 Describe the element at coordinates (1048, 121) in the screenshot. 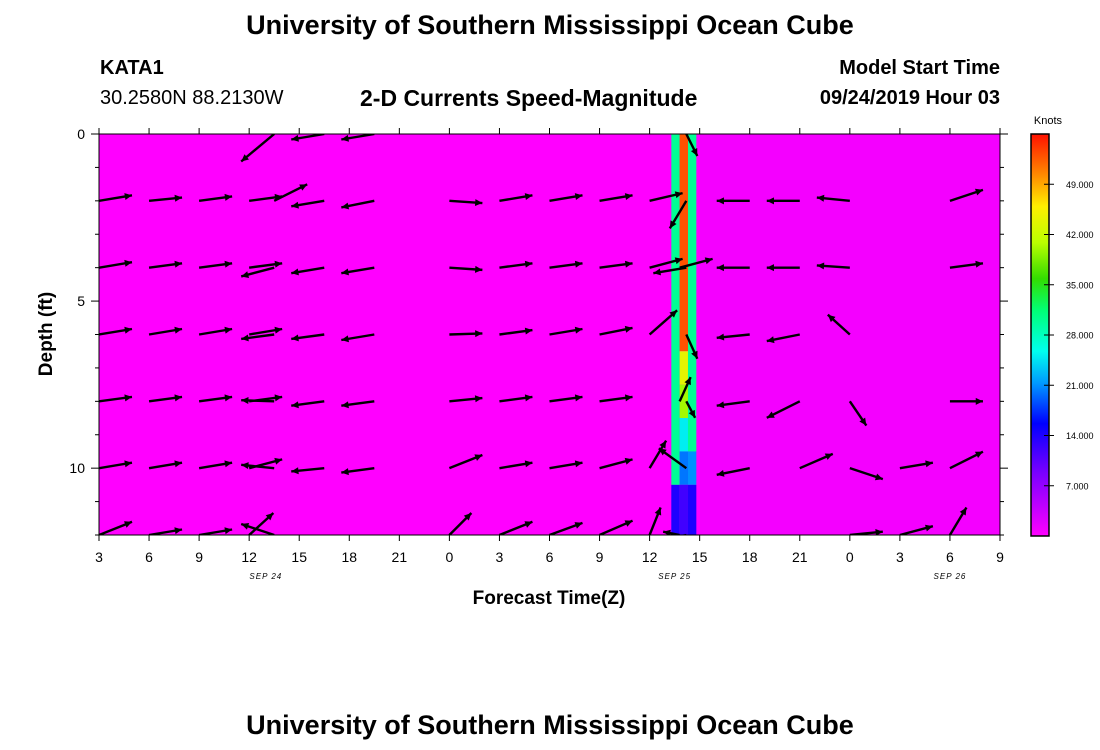

I see `colorbar-title: Knots` at that location.